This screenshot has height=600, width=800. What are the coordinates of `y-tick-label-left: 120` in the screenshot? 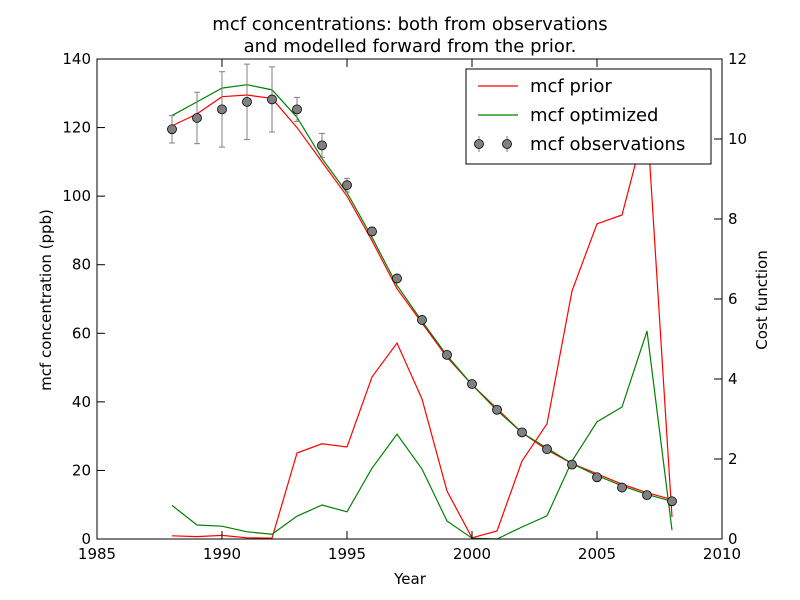 It's located at (76, 128).